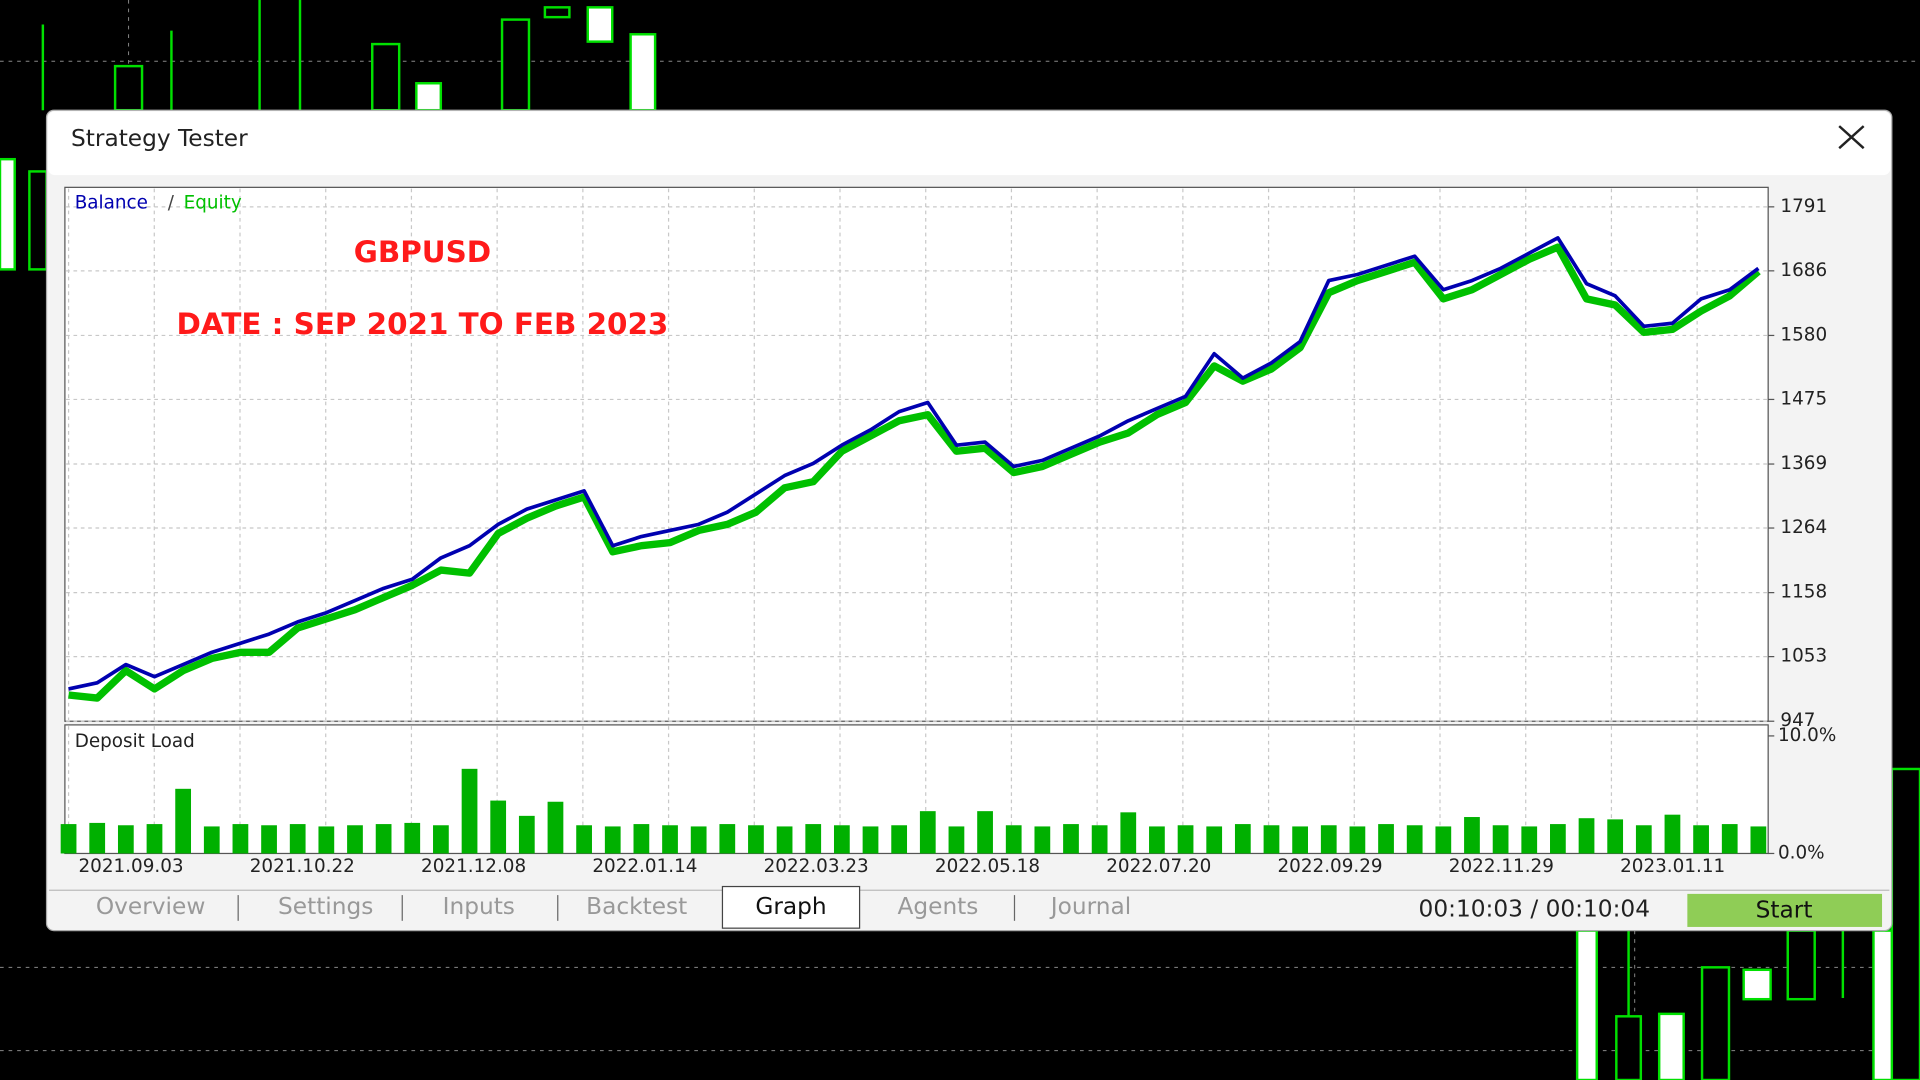 This screenshot has height=1080, width=1920. What do you see at coordinates (423, 324) in the screenshot?
I see `chart-subtitle: DATE : SEP 2021 TO FEB 2023` at bounding box center [423, 324].